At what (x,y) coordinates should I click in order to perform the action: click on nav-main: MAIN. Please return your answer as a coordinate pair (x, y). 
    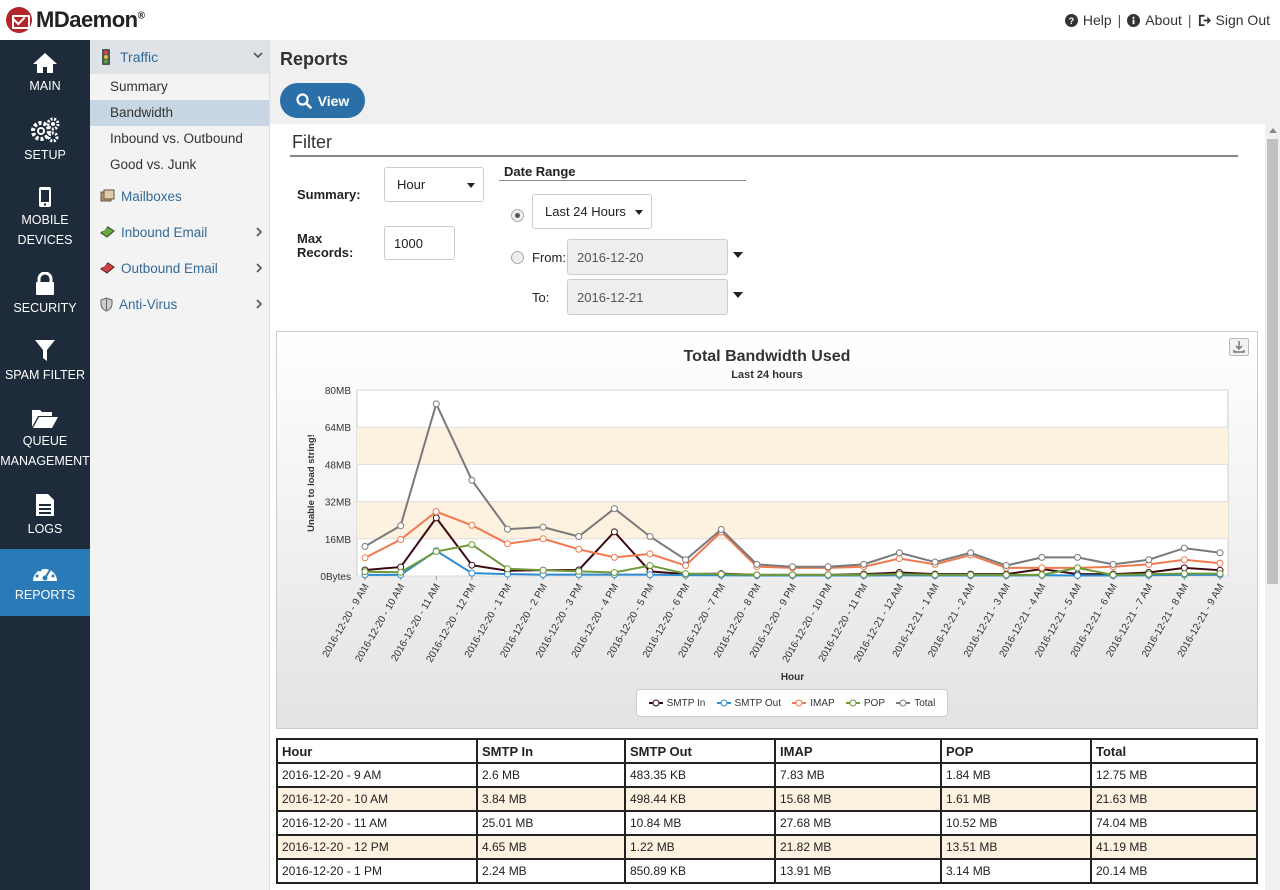
    Looking at the image, I should click on (45, 73).